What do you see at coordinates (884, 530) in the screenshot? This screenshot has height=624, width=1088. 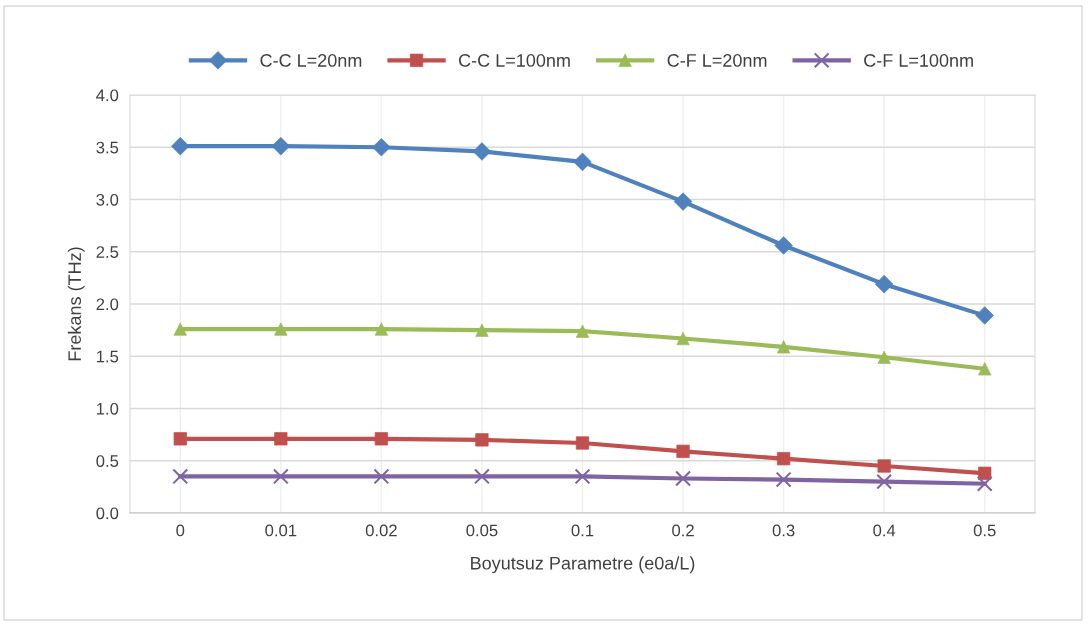 I see `x-tick-label: 0.4` at bounding box center [884, 530].